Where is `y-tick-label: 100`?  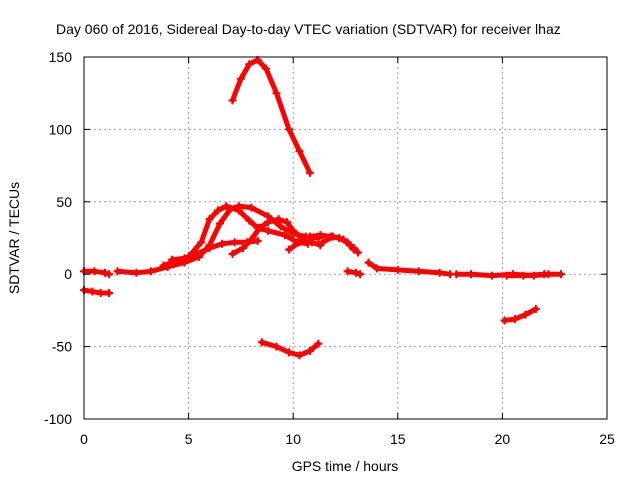
y-tick-label: 100 is located at coordinates (61, 129).